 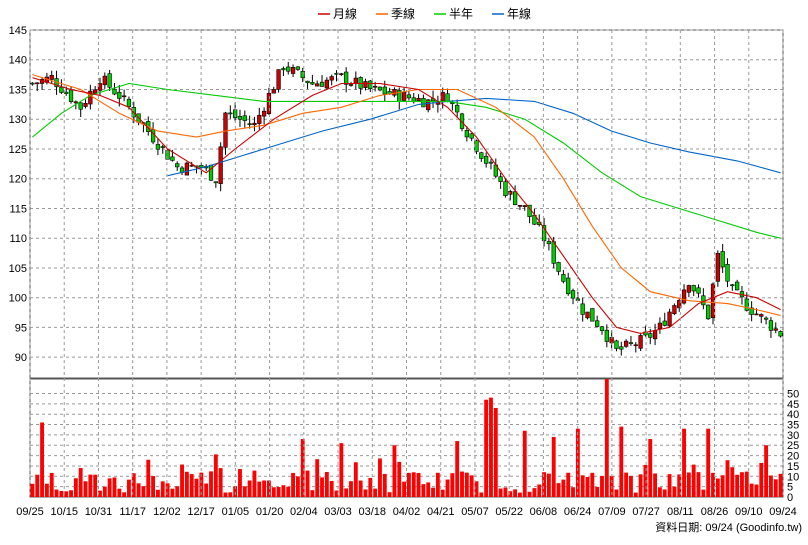 I want to click on volume-tick-label: 10, so click(x=793, y=477).